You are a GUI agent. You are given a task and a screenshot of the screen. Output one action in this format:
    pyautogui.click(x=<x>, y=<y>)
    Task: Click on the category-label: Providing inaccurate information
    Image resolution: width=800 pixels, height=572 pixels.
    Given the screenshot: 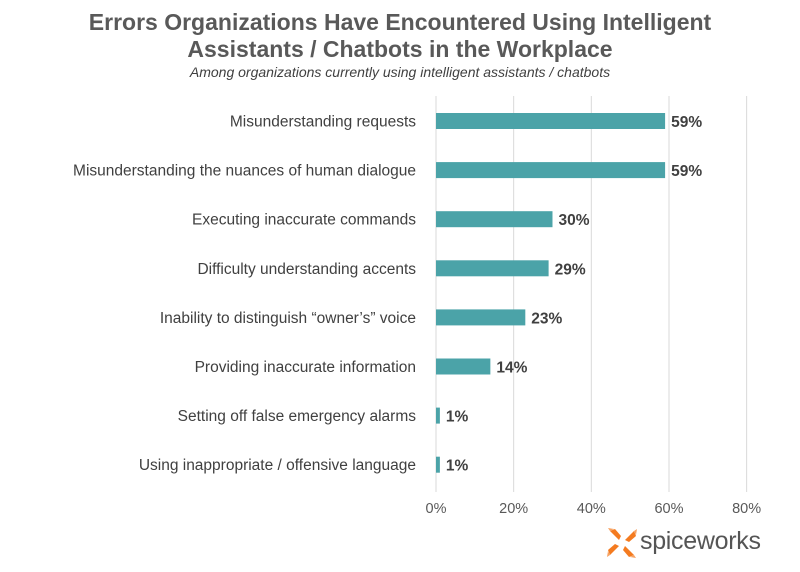 What is the action you would take?
    pyautogui.click(x=305, y=367)
    